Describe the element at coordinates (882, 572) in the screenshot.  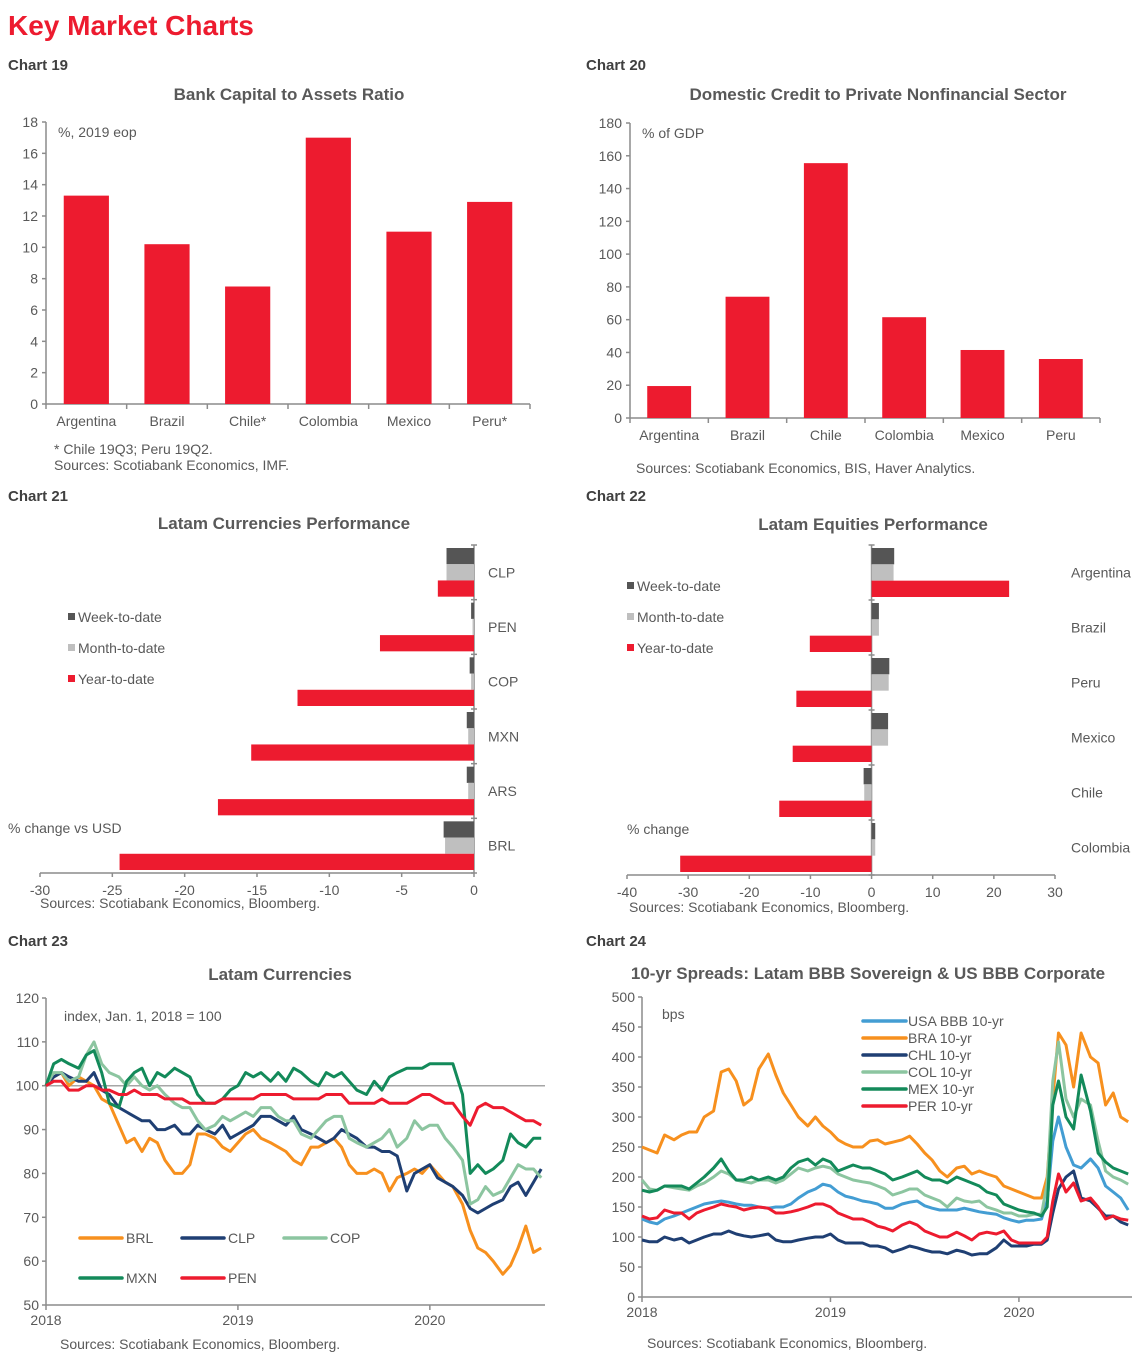
I see `bar-argentina-month-to-date` at that location.